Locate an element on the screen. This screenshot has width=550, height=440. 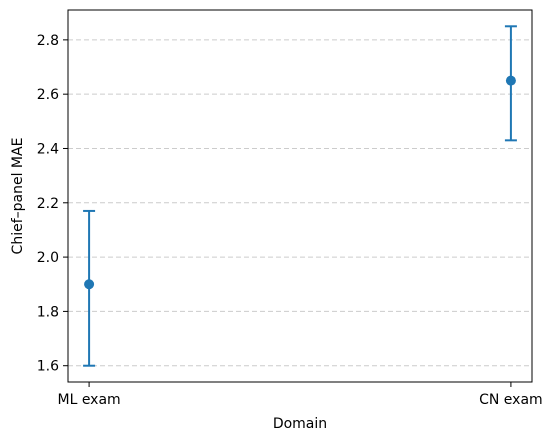
y-tick-label: 2.6 is located at coordinates (48, 95).